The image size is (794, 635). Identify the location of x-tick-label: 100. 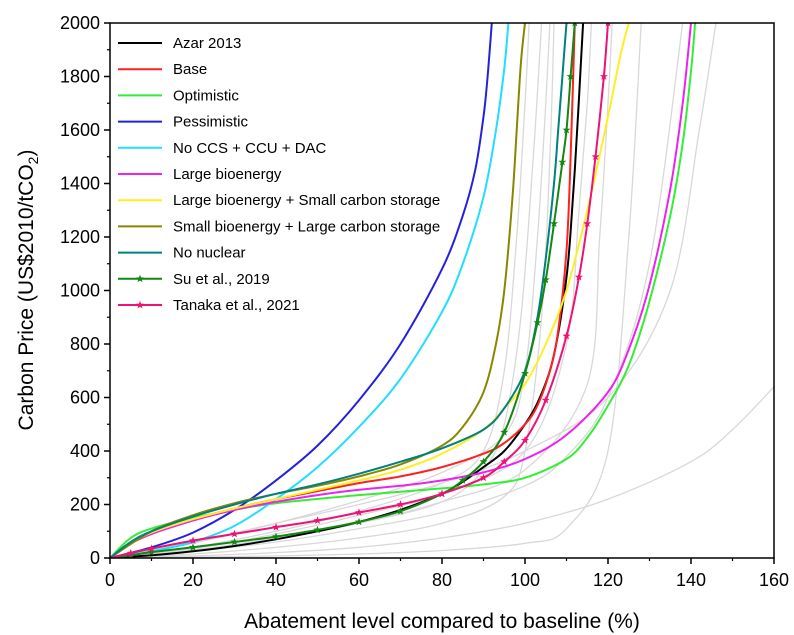
(525, 580).